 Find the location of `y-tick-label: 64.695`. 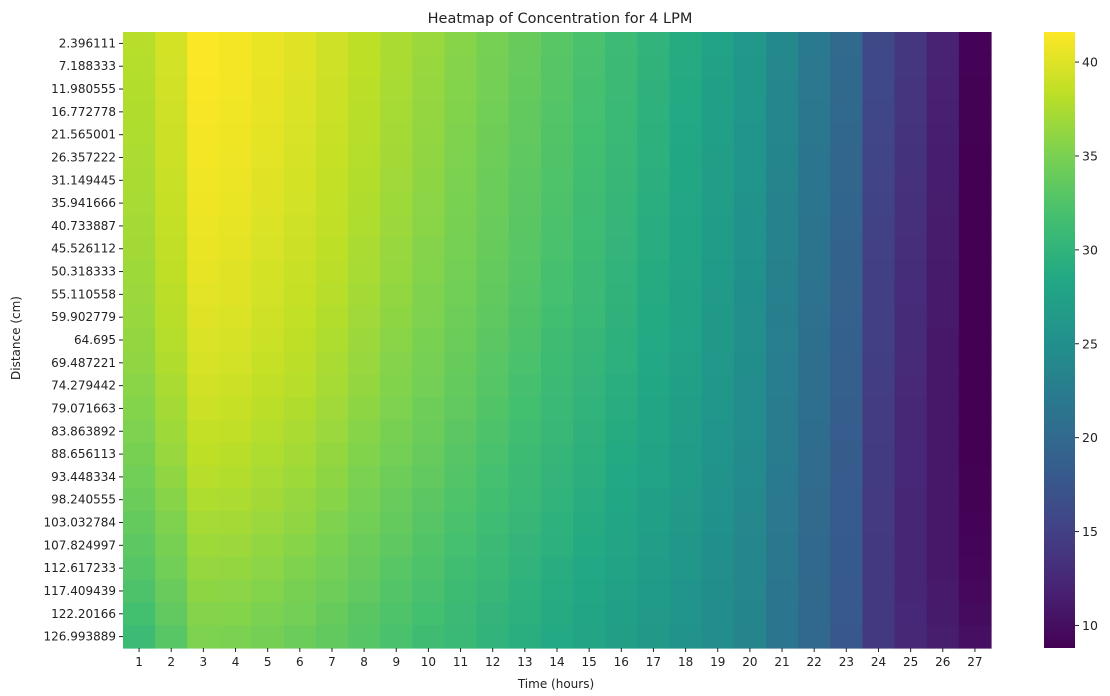

y-tick-label: 64.695 is located at coordinates (95, 340).